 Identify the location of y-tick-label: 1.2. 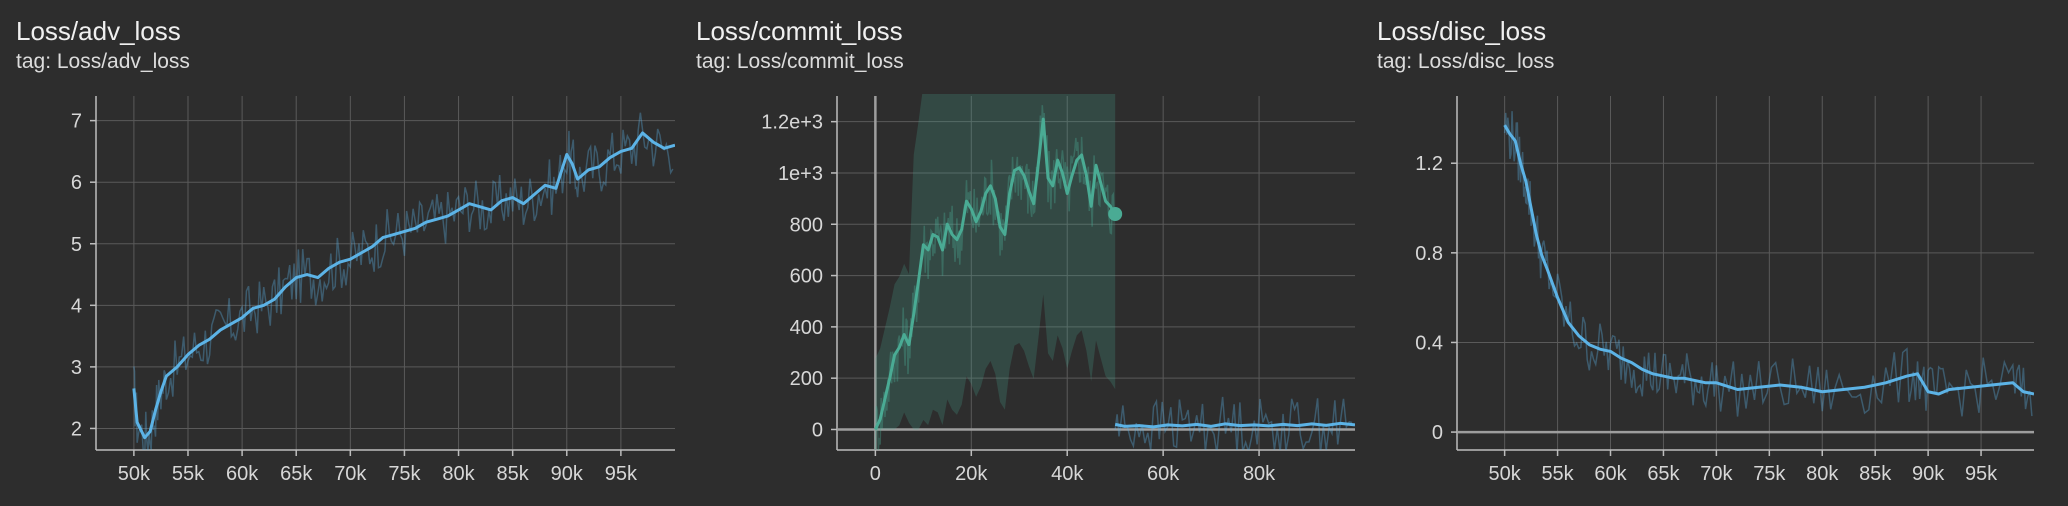
(1429, 164).